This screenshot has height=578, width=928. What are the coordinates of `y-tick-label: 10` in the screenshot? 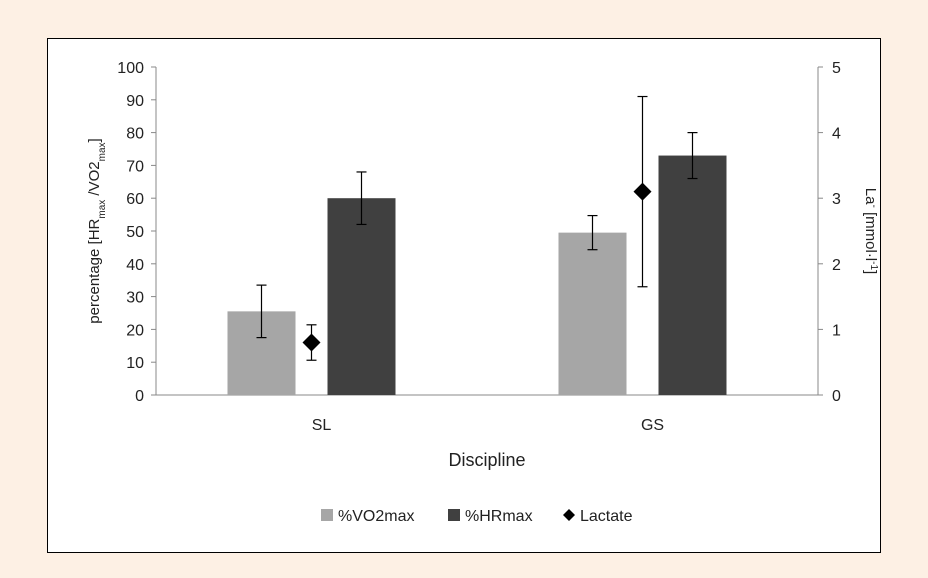 It's located at (135, 363).